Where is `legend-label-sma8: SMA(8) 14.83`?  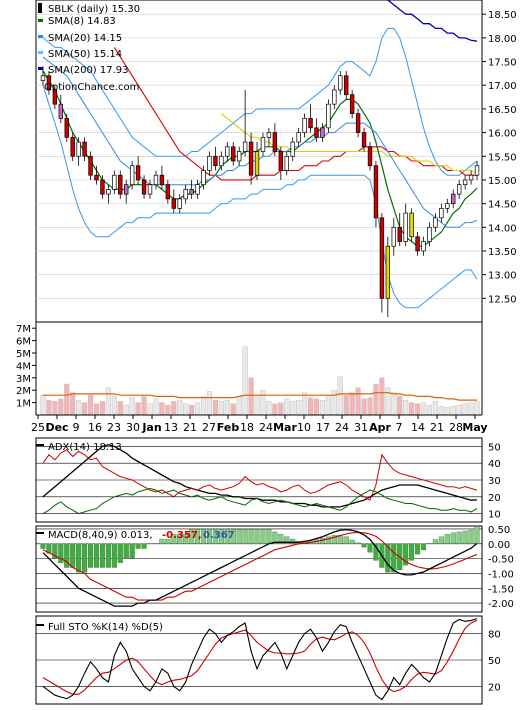
legend-label-sma8: SMA(8) 14.83 is located at coordinates (82, 21).